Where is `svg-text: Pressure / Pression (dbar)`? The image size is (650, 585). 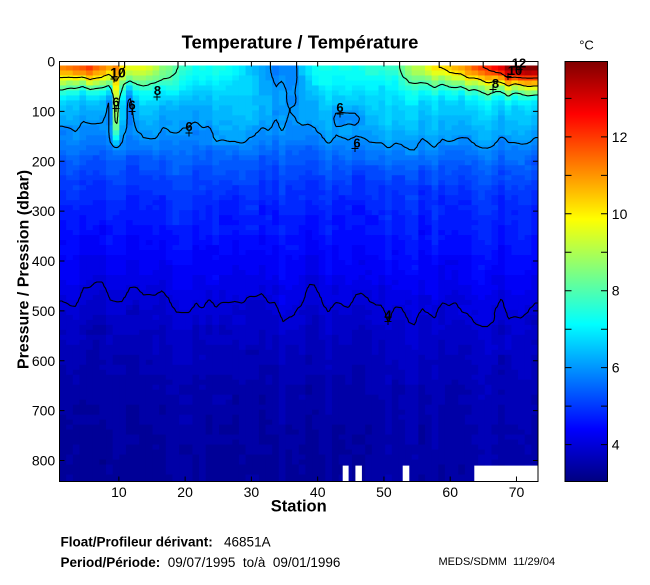
svg-text: Pressure / Pression (dbar) is located at coordinates (24, 269).